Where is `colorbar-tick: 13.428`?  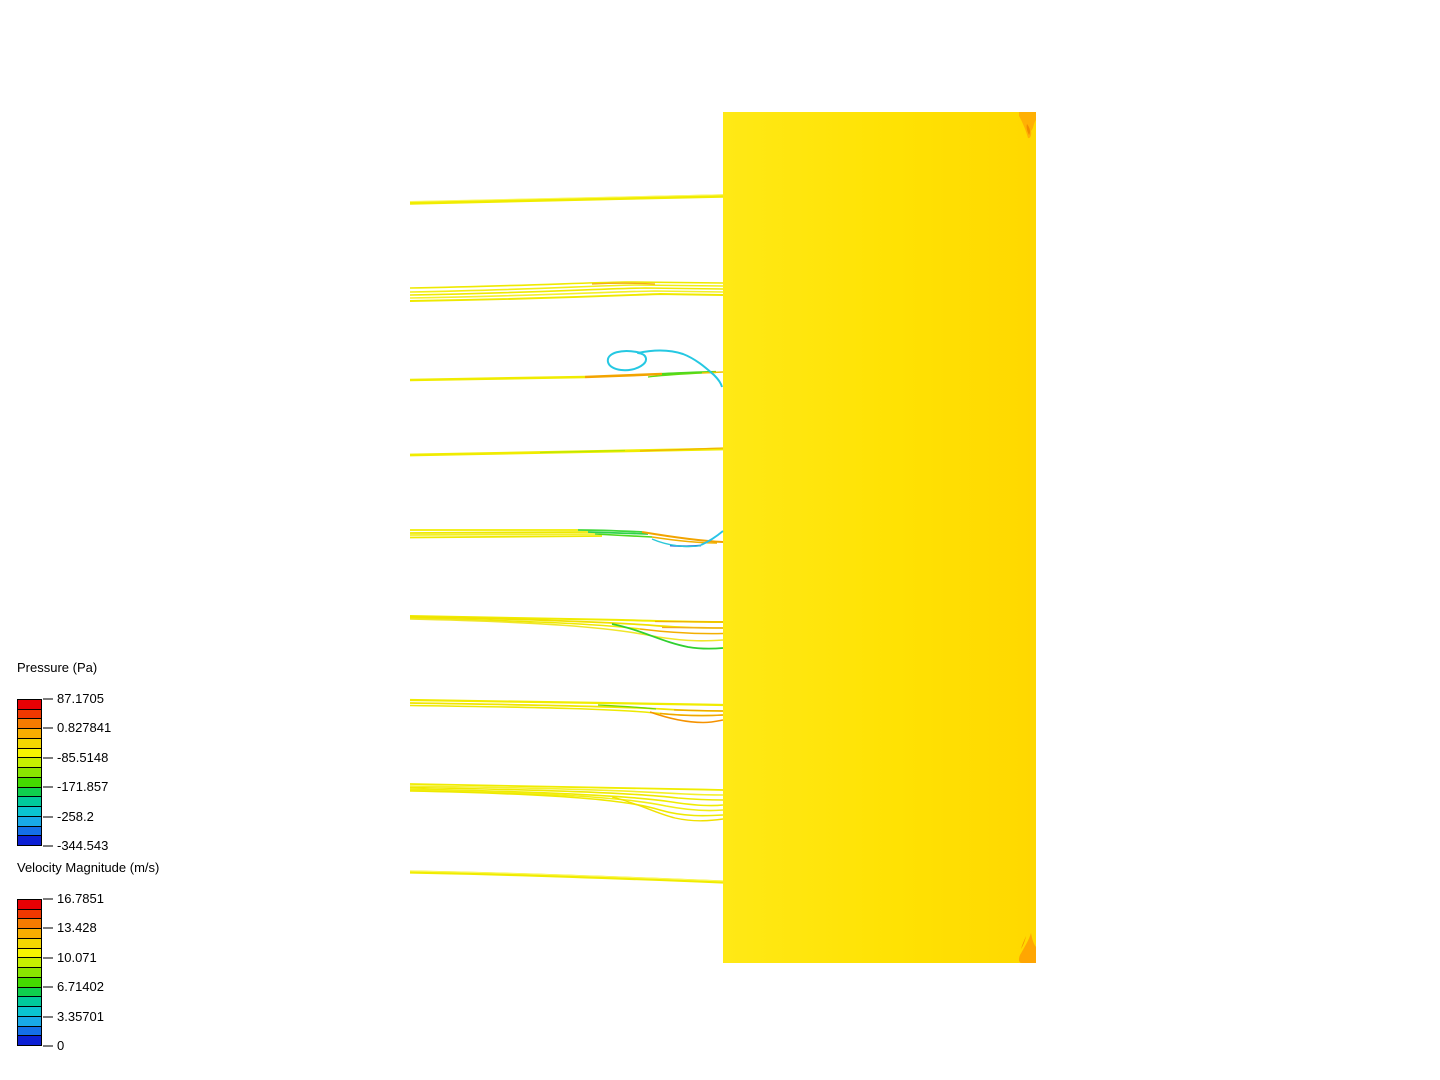
colorbar-tick: 13.428 is located at coordinates (70, 928).